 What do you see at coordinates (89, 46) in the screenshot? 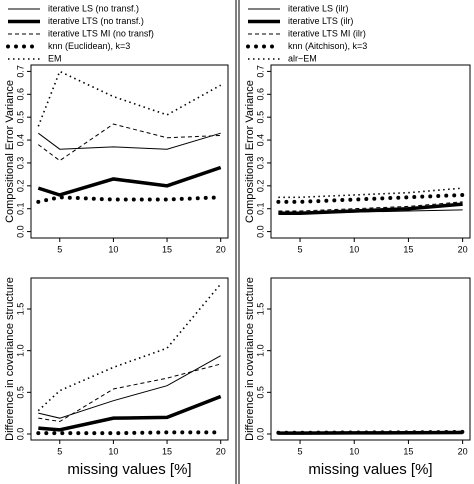
I see `legend-label: knn (Euclidean), k=3` at bounding box center [89, 46].